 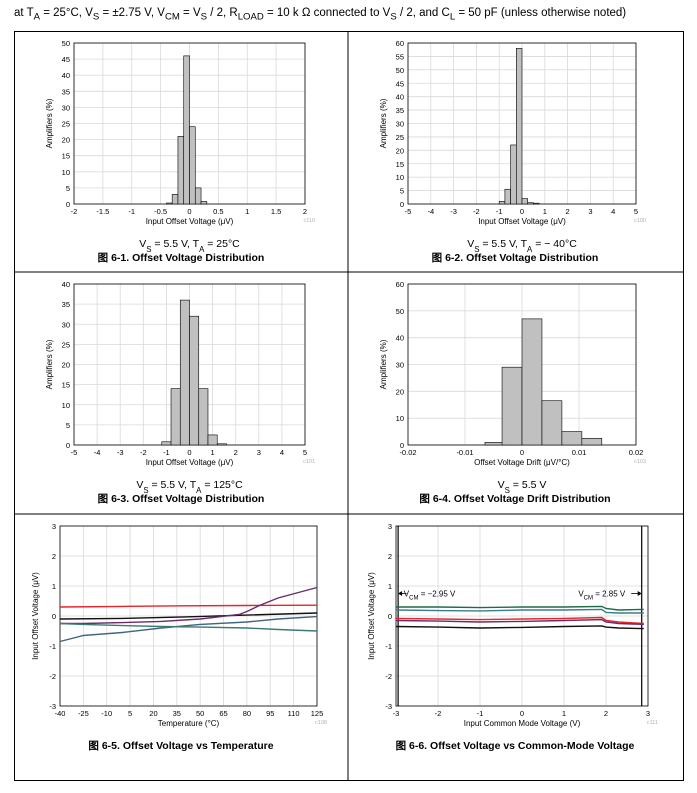 What do you see at coordinates (153, 713) in the screenshot?
I see `x-tick-label: 20` at bounding box center [153, 713].